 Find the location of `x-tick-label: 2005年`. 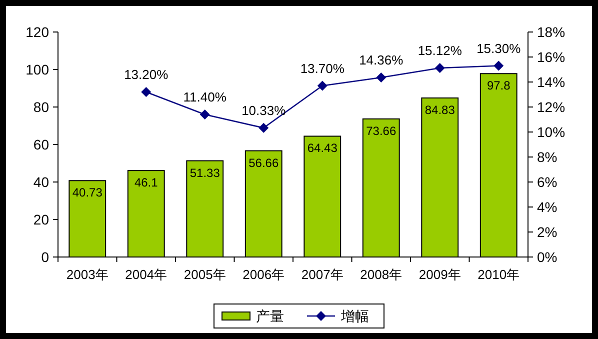

x-tick-label: 2005年 is located at coordinates (205, 274).